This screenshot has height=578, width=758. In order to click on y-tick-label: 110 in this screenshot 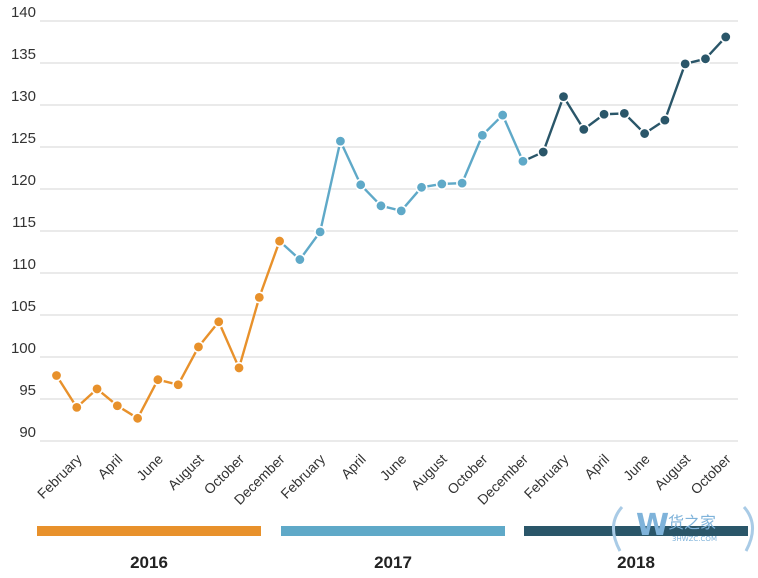, I will do `click(24, 264)`.